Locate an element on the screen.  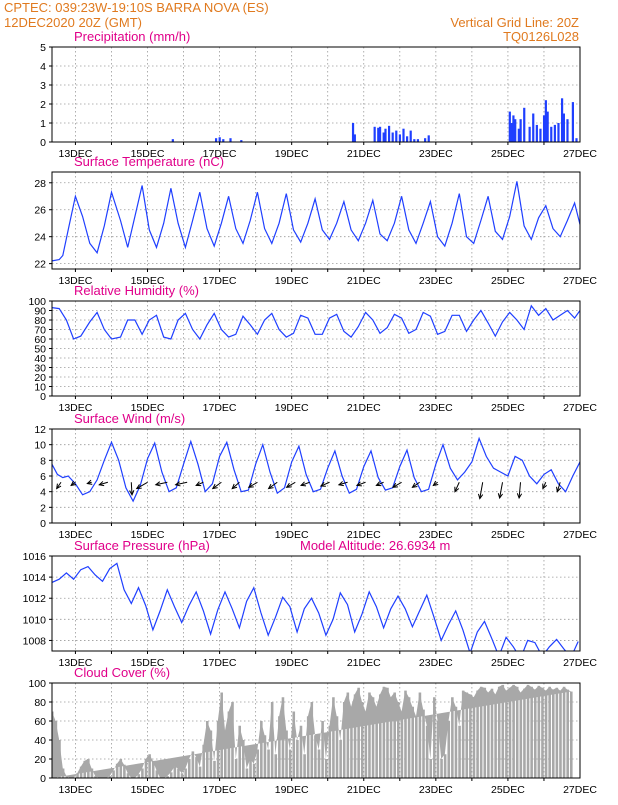
temperature-xtick-label-3: 19DEC is located at coordinates (292, 281).